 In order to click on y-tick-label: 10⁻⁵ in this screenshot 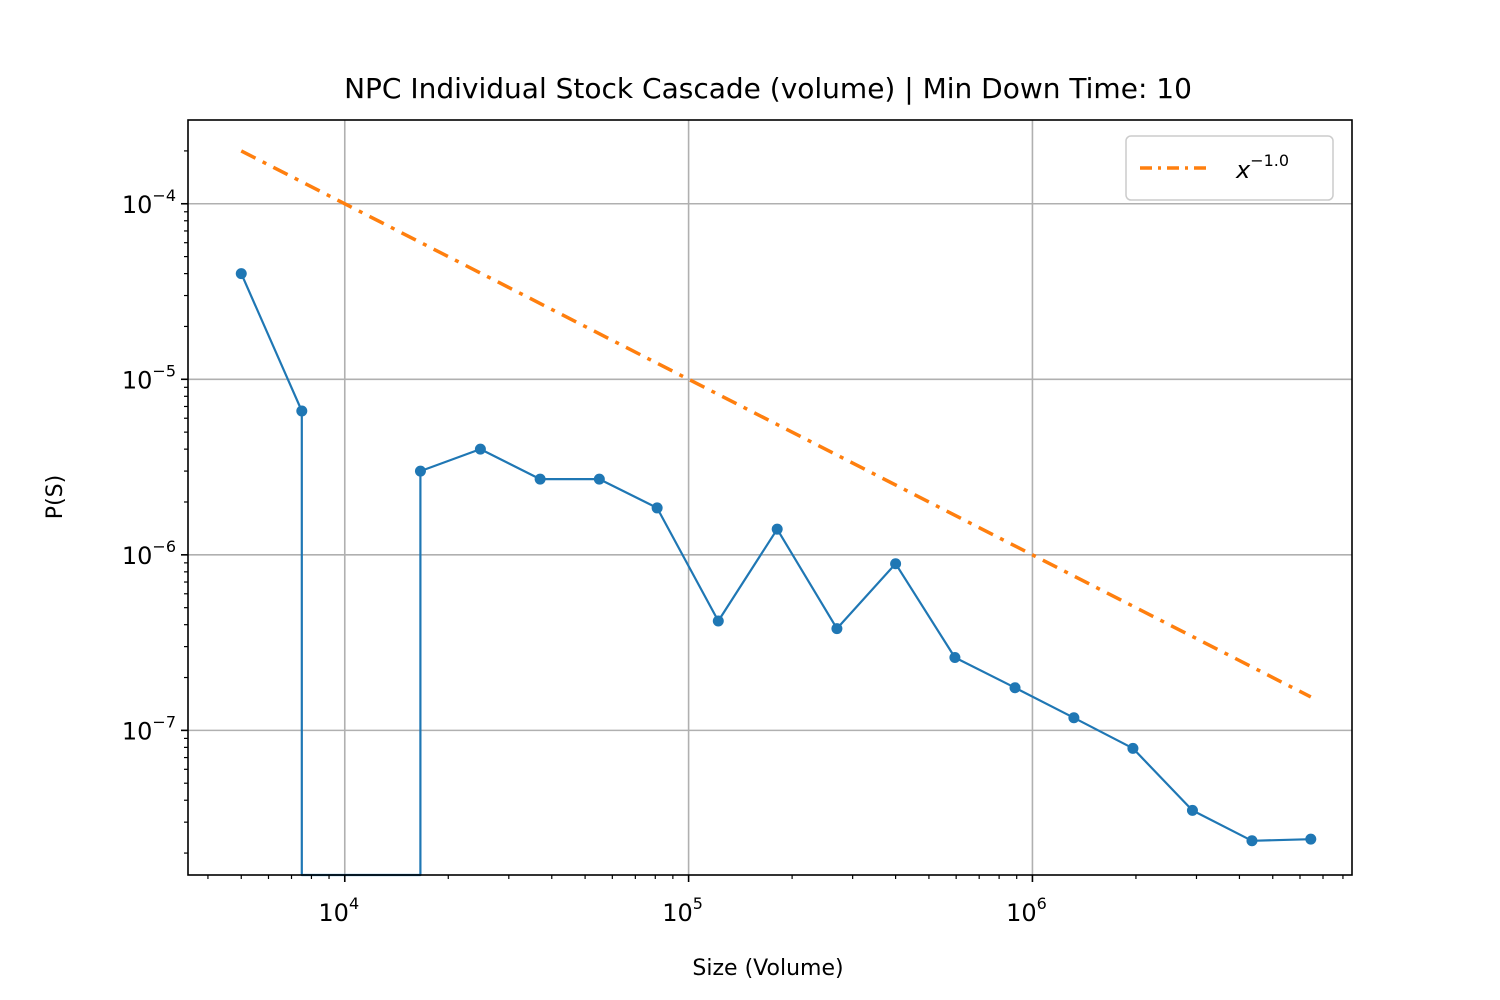, I will do `click(149, 377)`.